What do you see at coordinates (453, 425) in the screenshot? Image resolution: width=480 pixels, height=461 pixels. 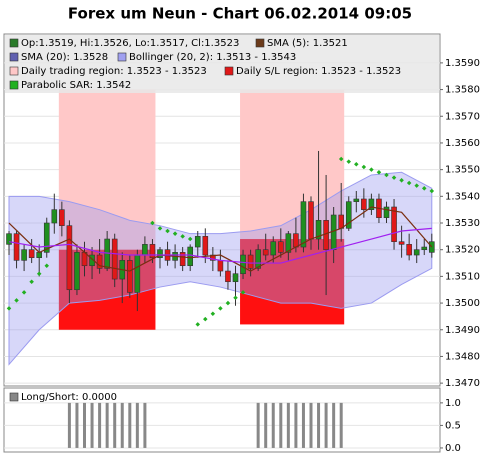 I see `y-tick-label: 0.5` at bounding box center [453, 425].